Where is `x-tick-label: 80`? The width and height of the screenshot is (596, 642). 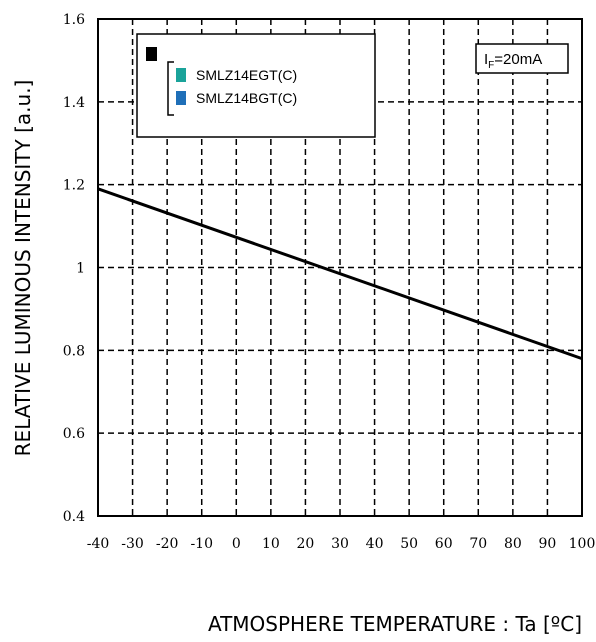
x-tick-label: 80 is located at coordinates (513, 544).